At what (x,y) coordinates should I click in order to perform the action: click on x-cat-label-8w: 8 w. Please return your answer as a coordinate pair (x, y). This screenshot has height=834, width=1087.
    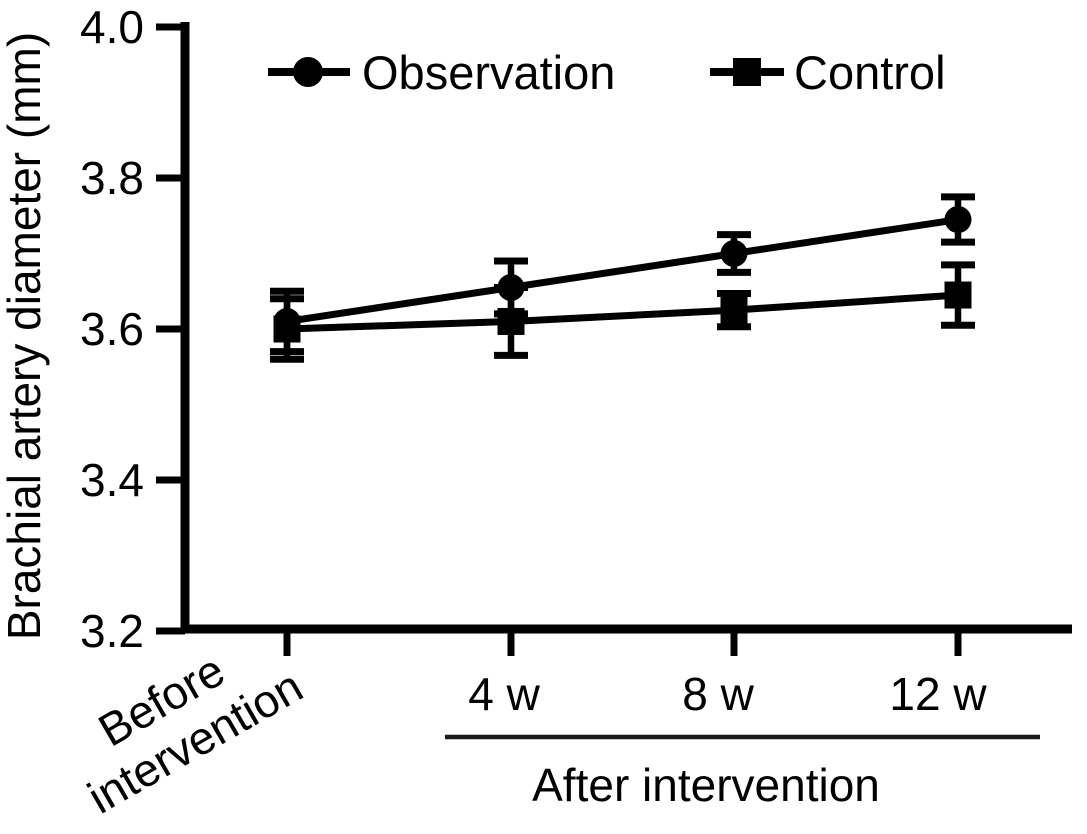
    Looking at the image, I should click on (718, 694).